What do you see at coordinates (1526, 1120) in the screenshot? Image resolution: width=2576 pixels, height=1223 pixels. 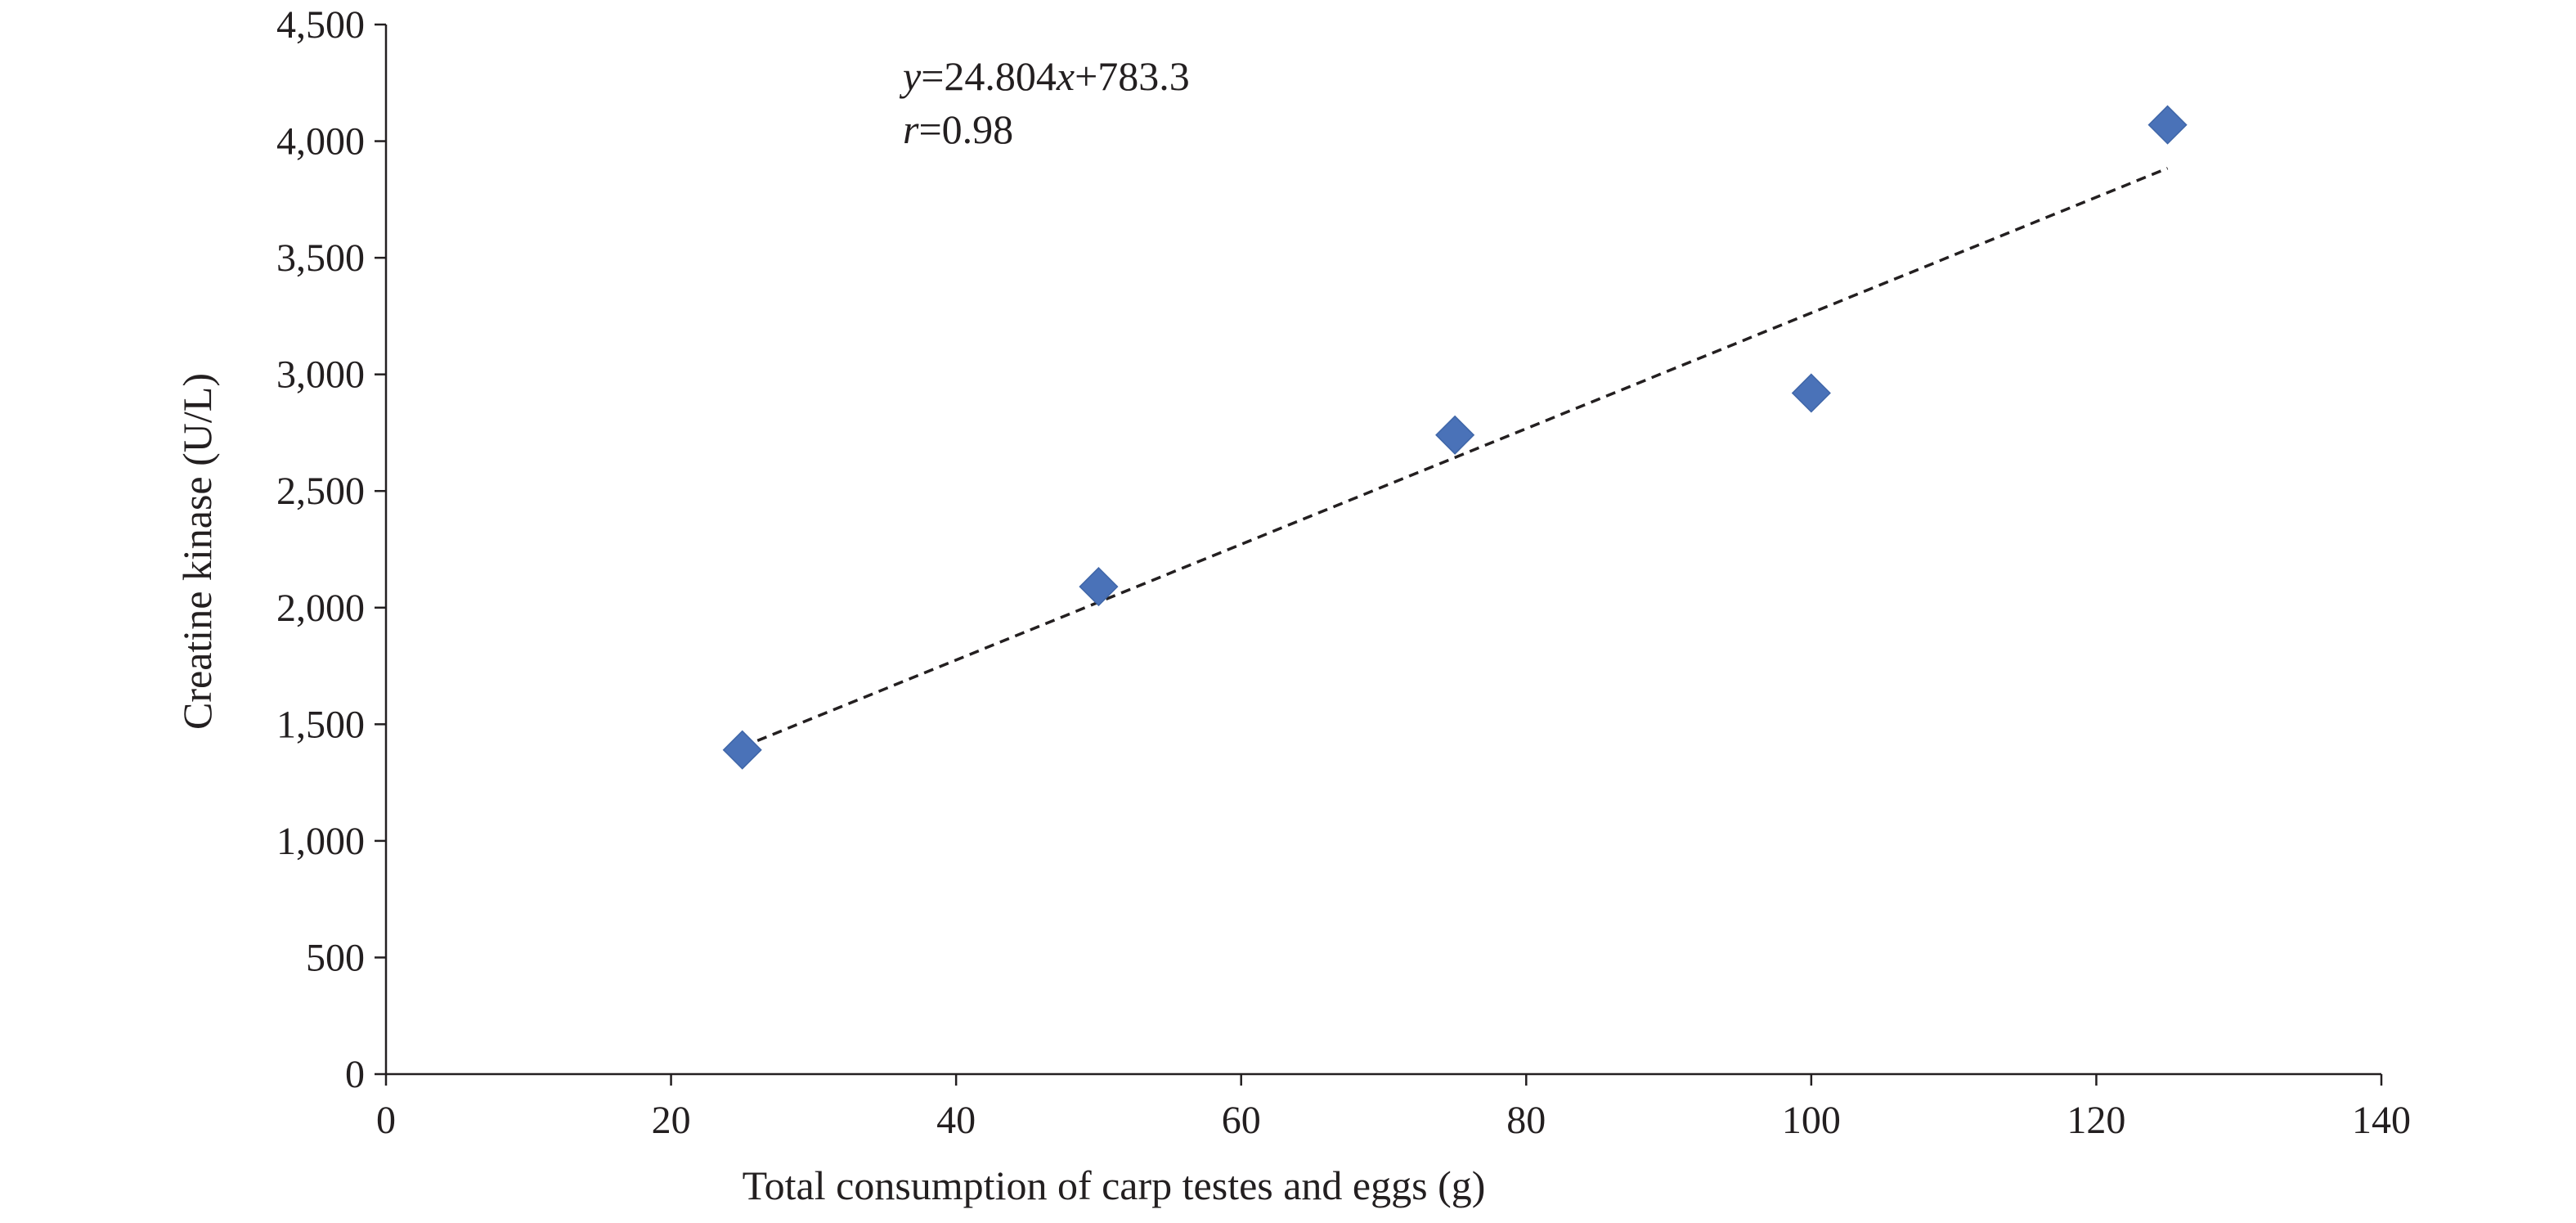 I see `x-tick-label: 80` at bounding box center [1526, 1120].